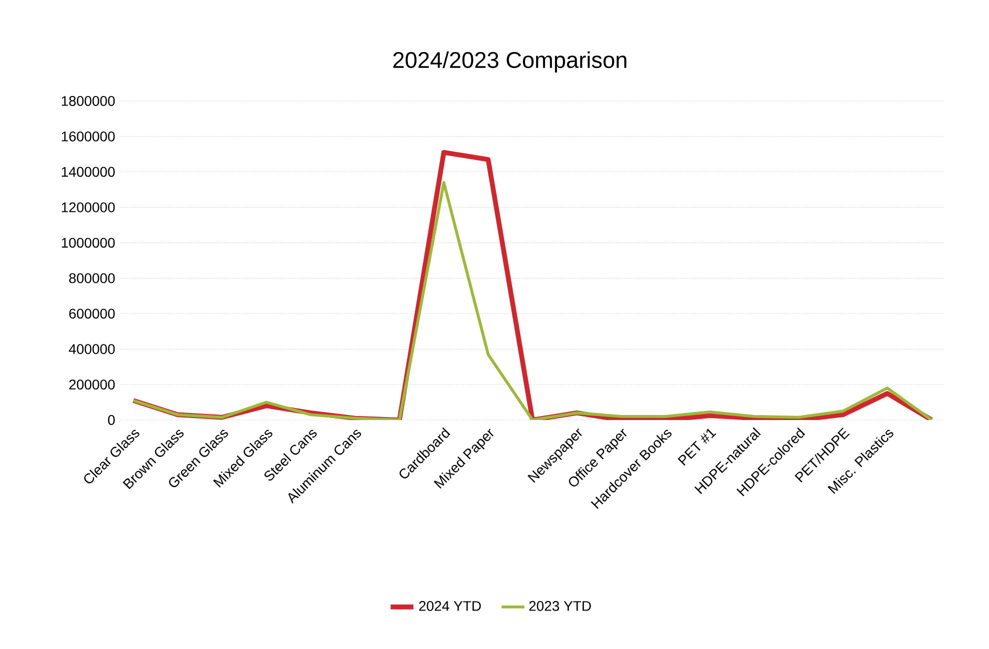 This screenshot has width=989, height=649. What do you see at coordinates (88, 136) in the screenshot?
I see `y-tick-label: 1600000` at bounding box center [88, 136].